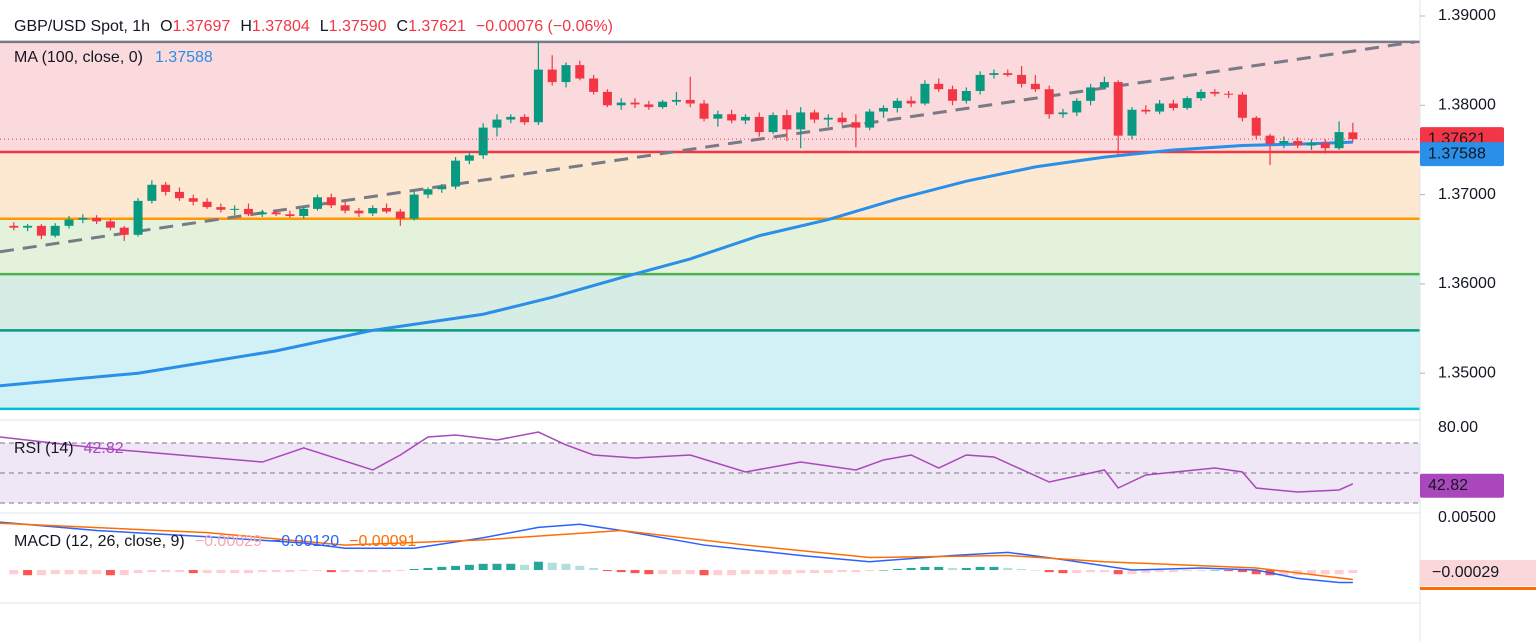 This screenshot has width=1536, height=641. What do you see at coordinates (676, 551) in the screenshot?
I see `signal-line` at bounding box center [676, 551].